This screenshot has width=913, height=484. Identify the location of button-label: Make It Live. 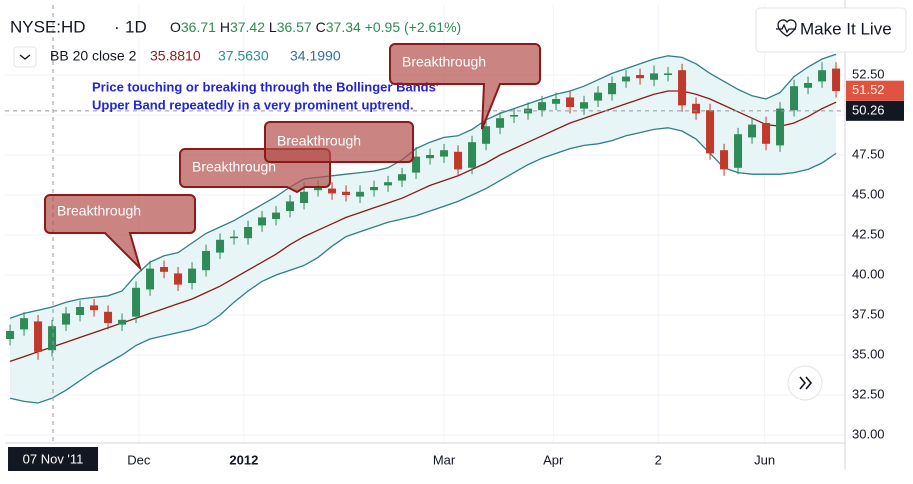
(846, 28).